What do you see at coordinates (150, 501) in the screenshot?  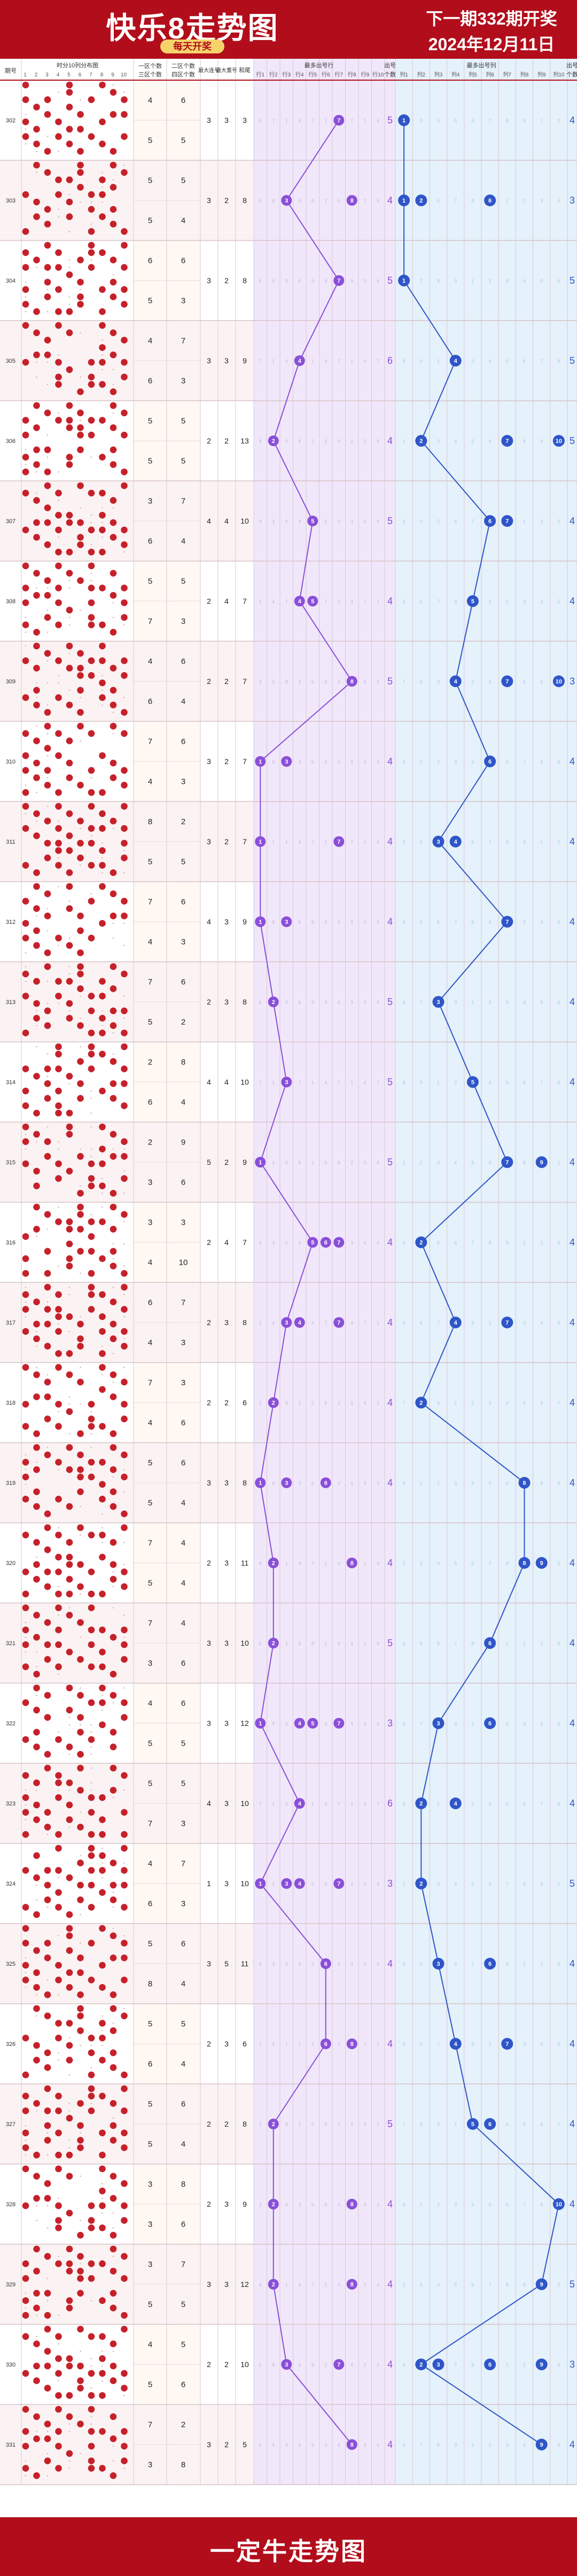 I see `zone1-count: 3` at bounding box center [150, 501].